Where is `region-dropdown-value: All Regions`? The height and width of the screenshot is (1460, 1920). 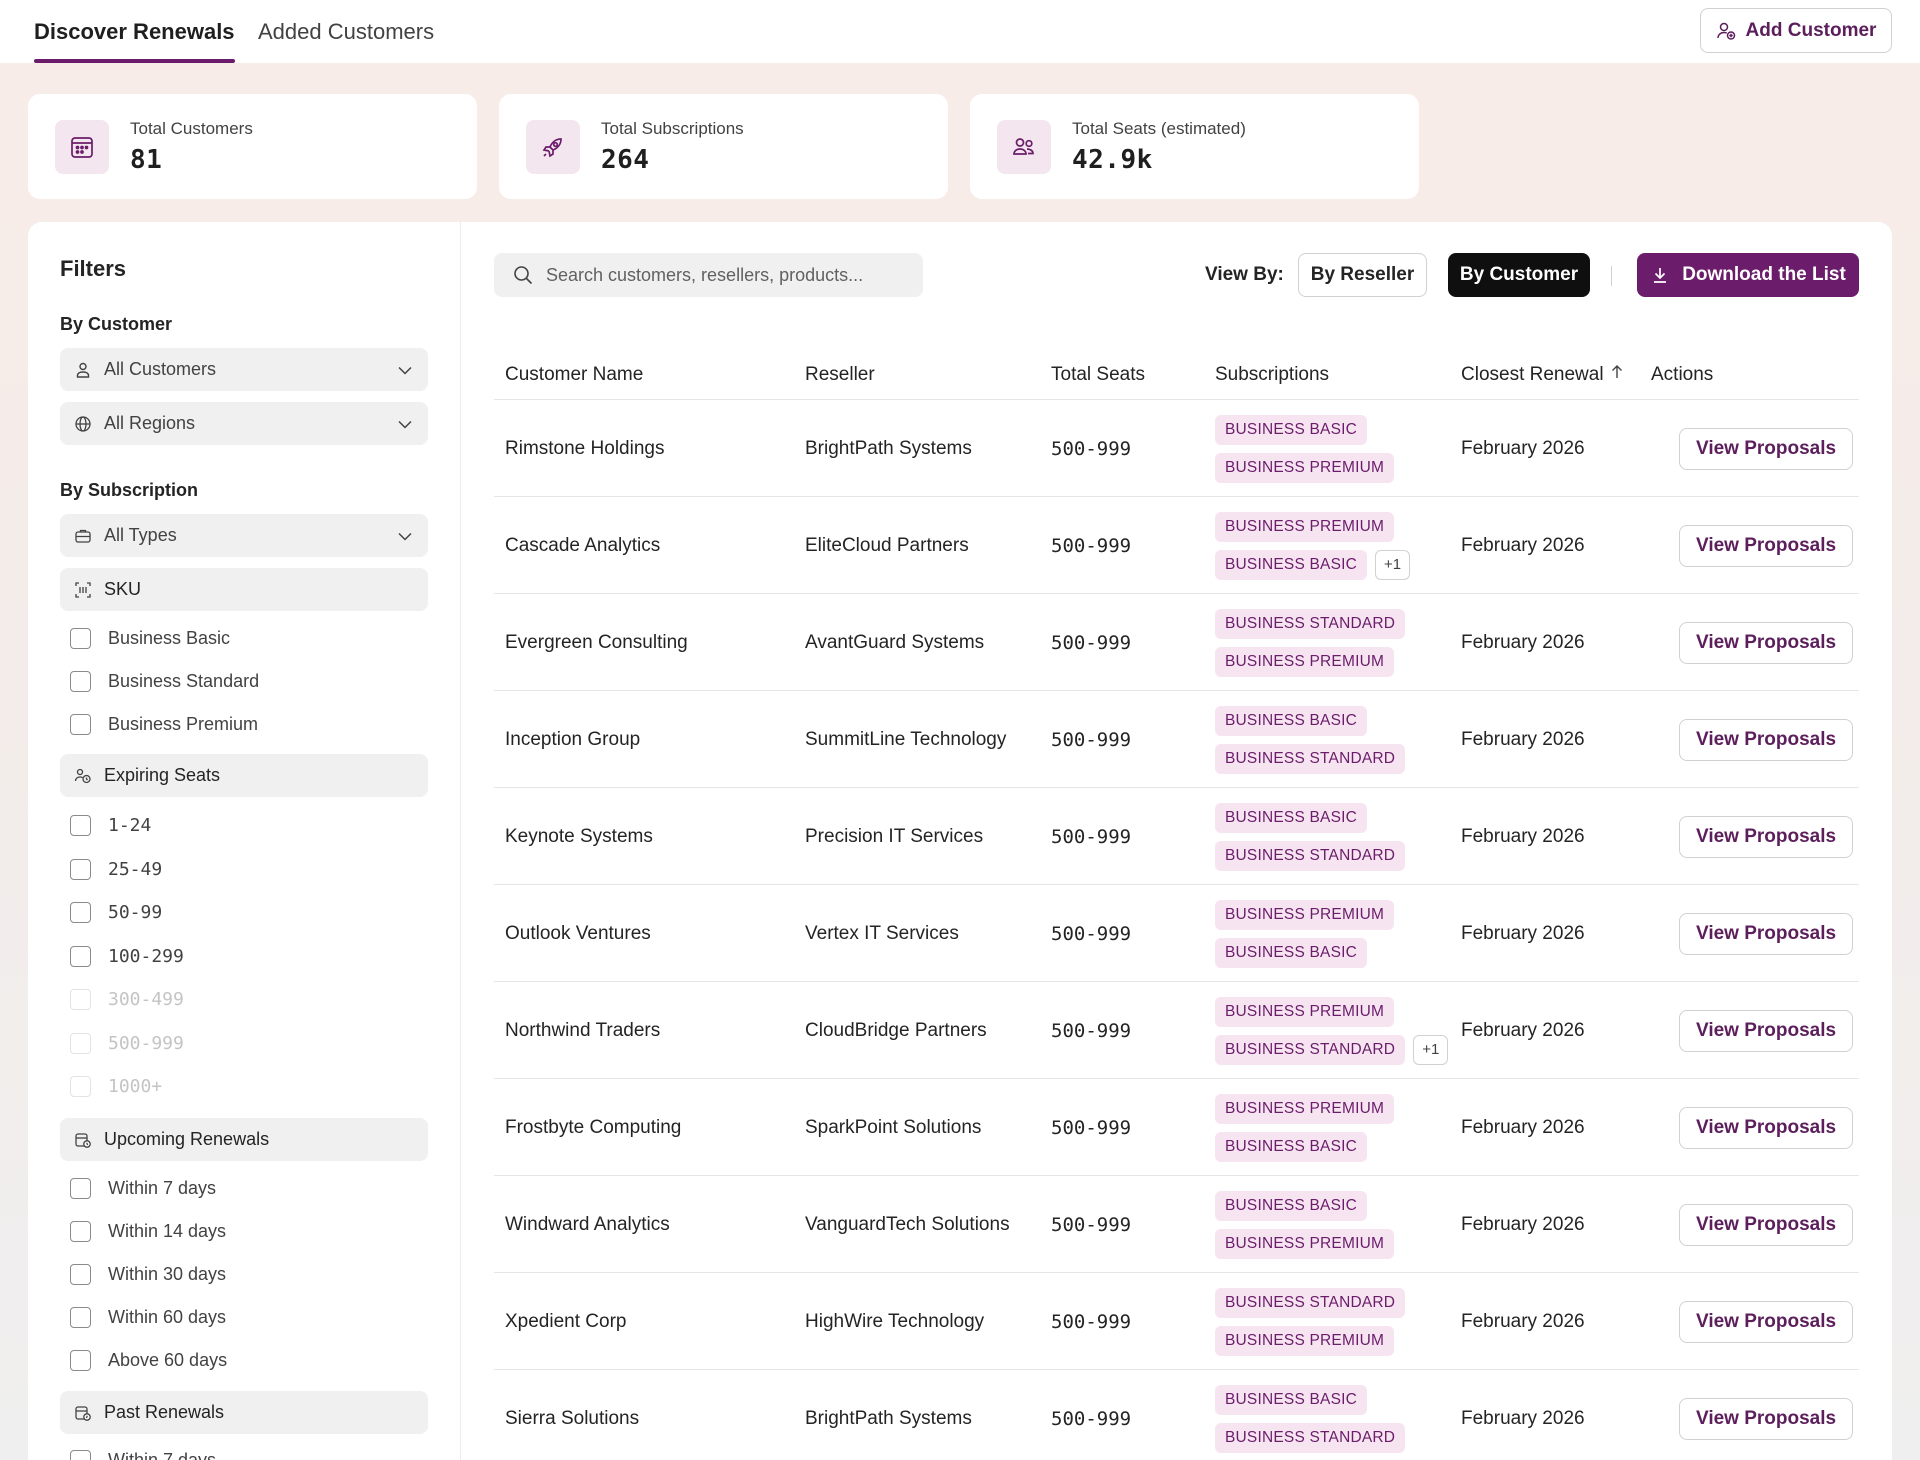
region-dropdown-value: All Regions is located at coordinates (150, 423).